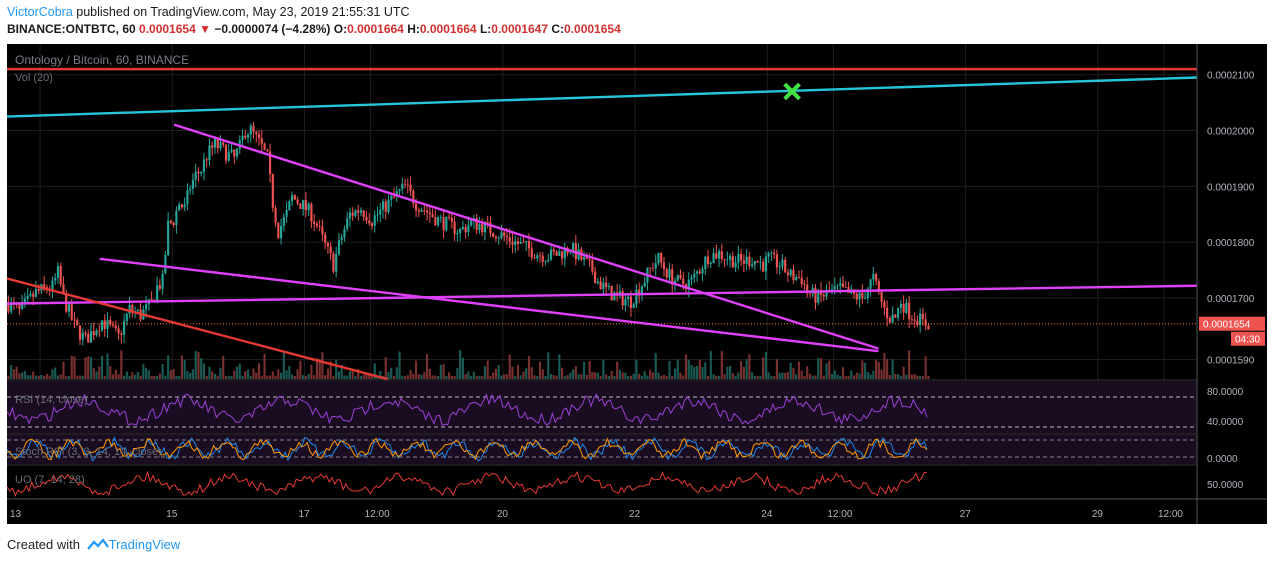 This screenshot has width=1273, height=563. I want to click on pane-stoch-background, so click(602, 449).